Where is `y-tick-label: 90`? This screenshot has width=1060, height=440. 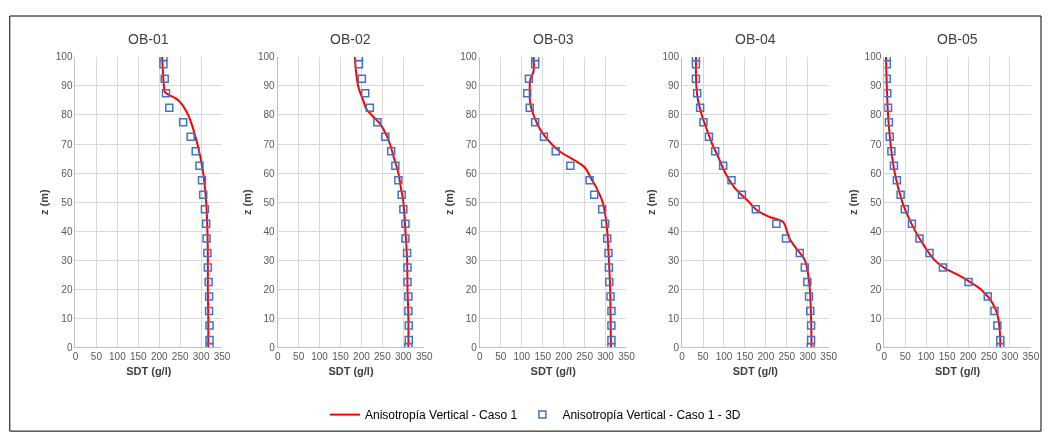
y-tick-label: 90 is located at coordinates (876, 86).